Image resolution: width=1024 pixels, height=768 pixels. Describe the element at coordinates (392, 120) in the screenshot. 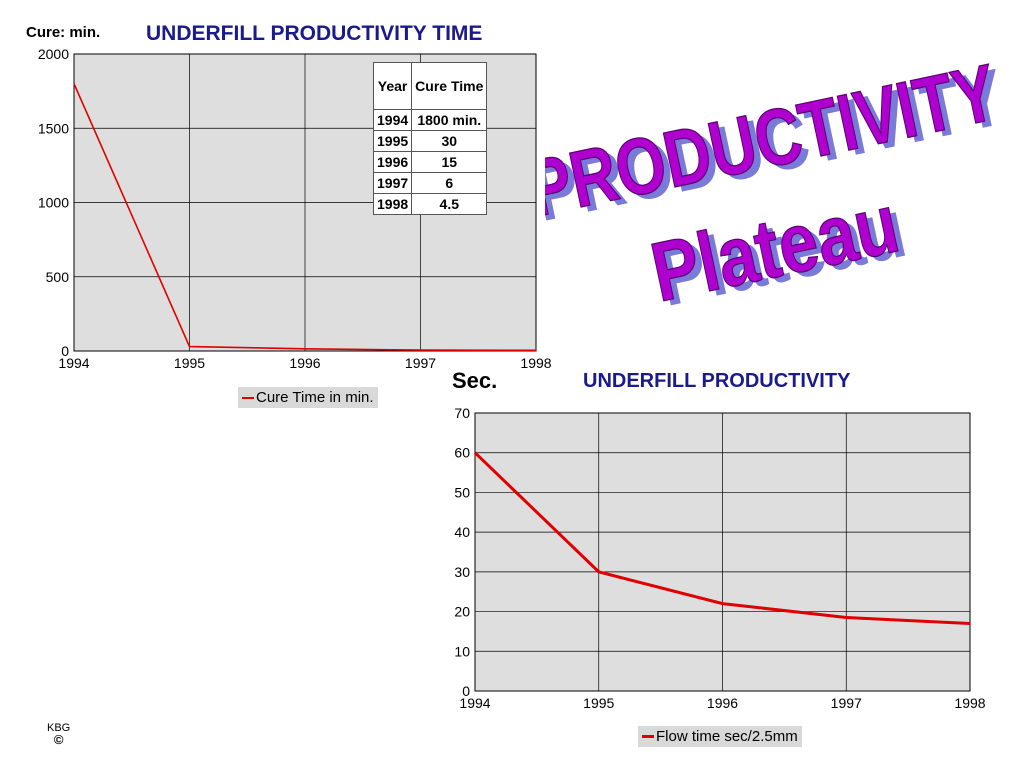

I see `table-cell-year: 1994` at that location.